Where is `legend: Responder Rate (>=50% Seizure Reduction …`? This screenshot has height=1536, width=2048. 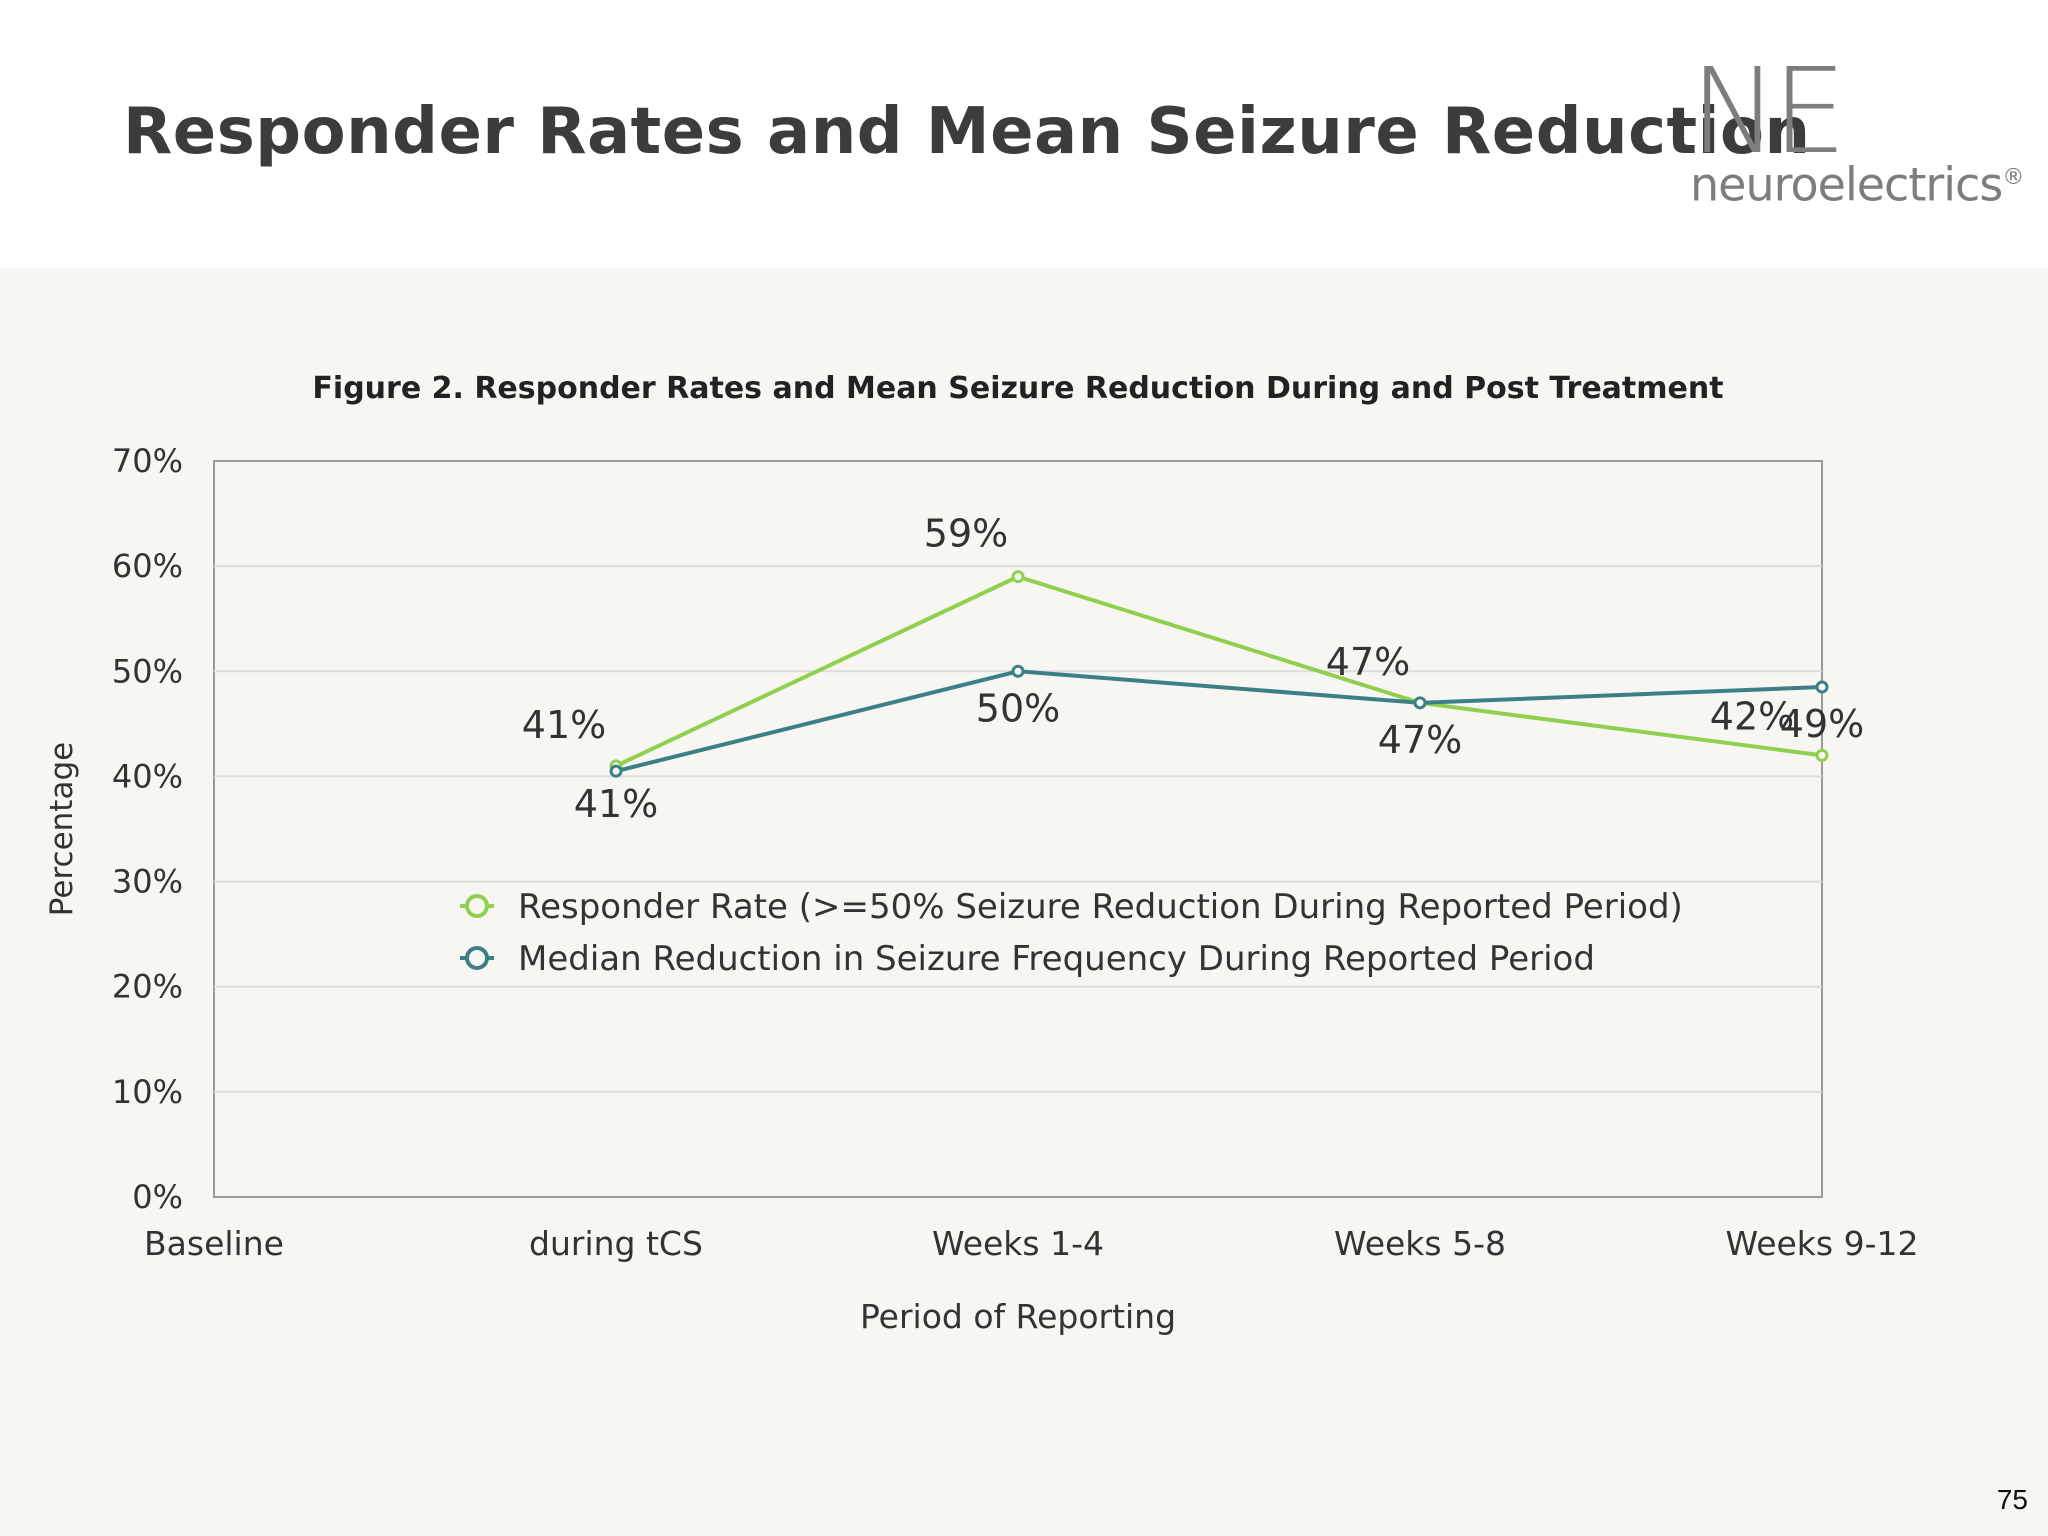
legend: Responder Rate (>=50% Seizure Reduction … is located at coordinates (1071, 933).